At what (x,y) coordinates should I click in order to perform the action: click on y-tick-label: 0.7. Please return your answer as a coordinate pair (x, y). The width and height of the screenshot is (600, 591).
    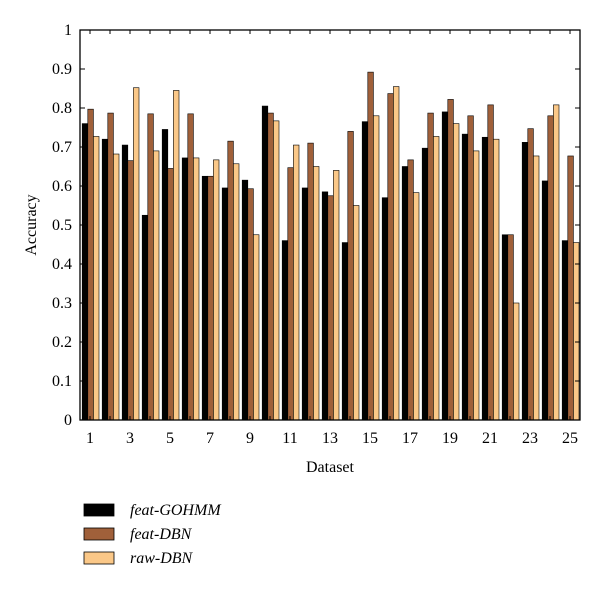
    Looking at the image, I should click on (62, 147).